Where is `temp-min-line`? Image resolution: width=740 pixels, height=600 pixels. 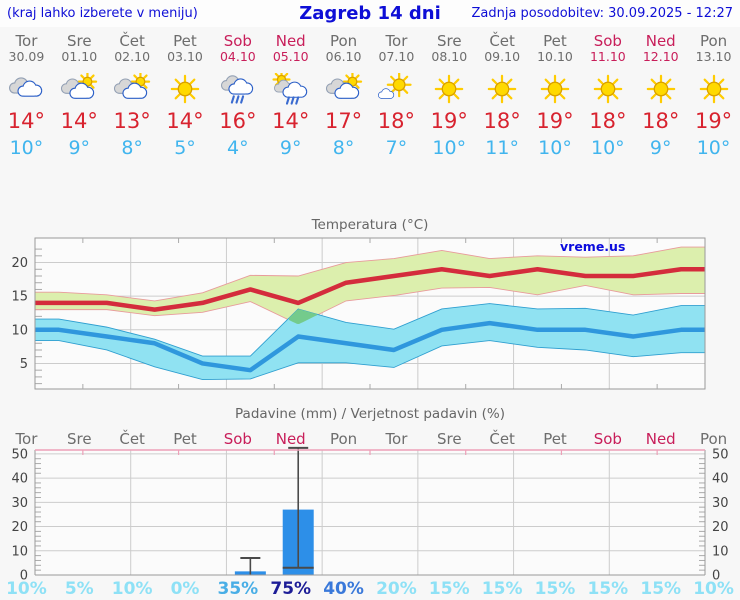 temp-min-line is located at coordinates (370, 346).